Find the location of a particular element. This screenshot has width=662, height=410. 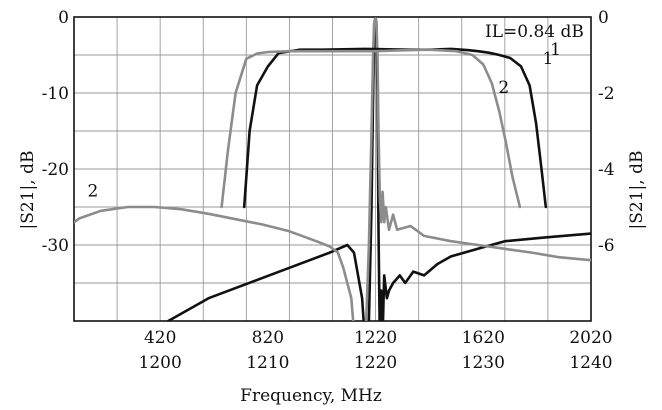

y-tick-label-left: -10 is located at coordinates (55, 94).